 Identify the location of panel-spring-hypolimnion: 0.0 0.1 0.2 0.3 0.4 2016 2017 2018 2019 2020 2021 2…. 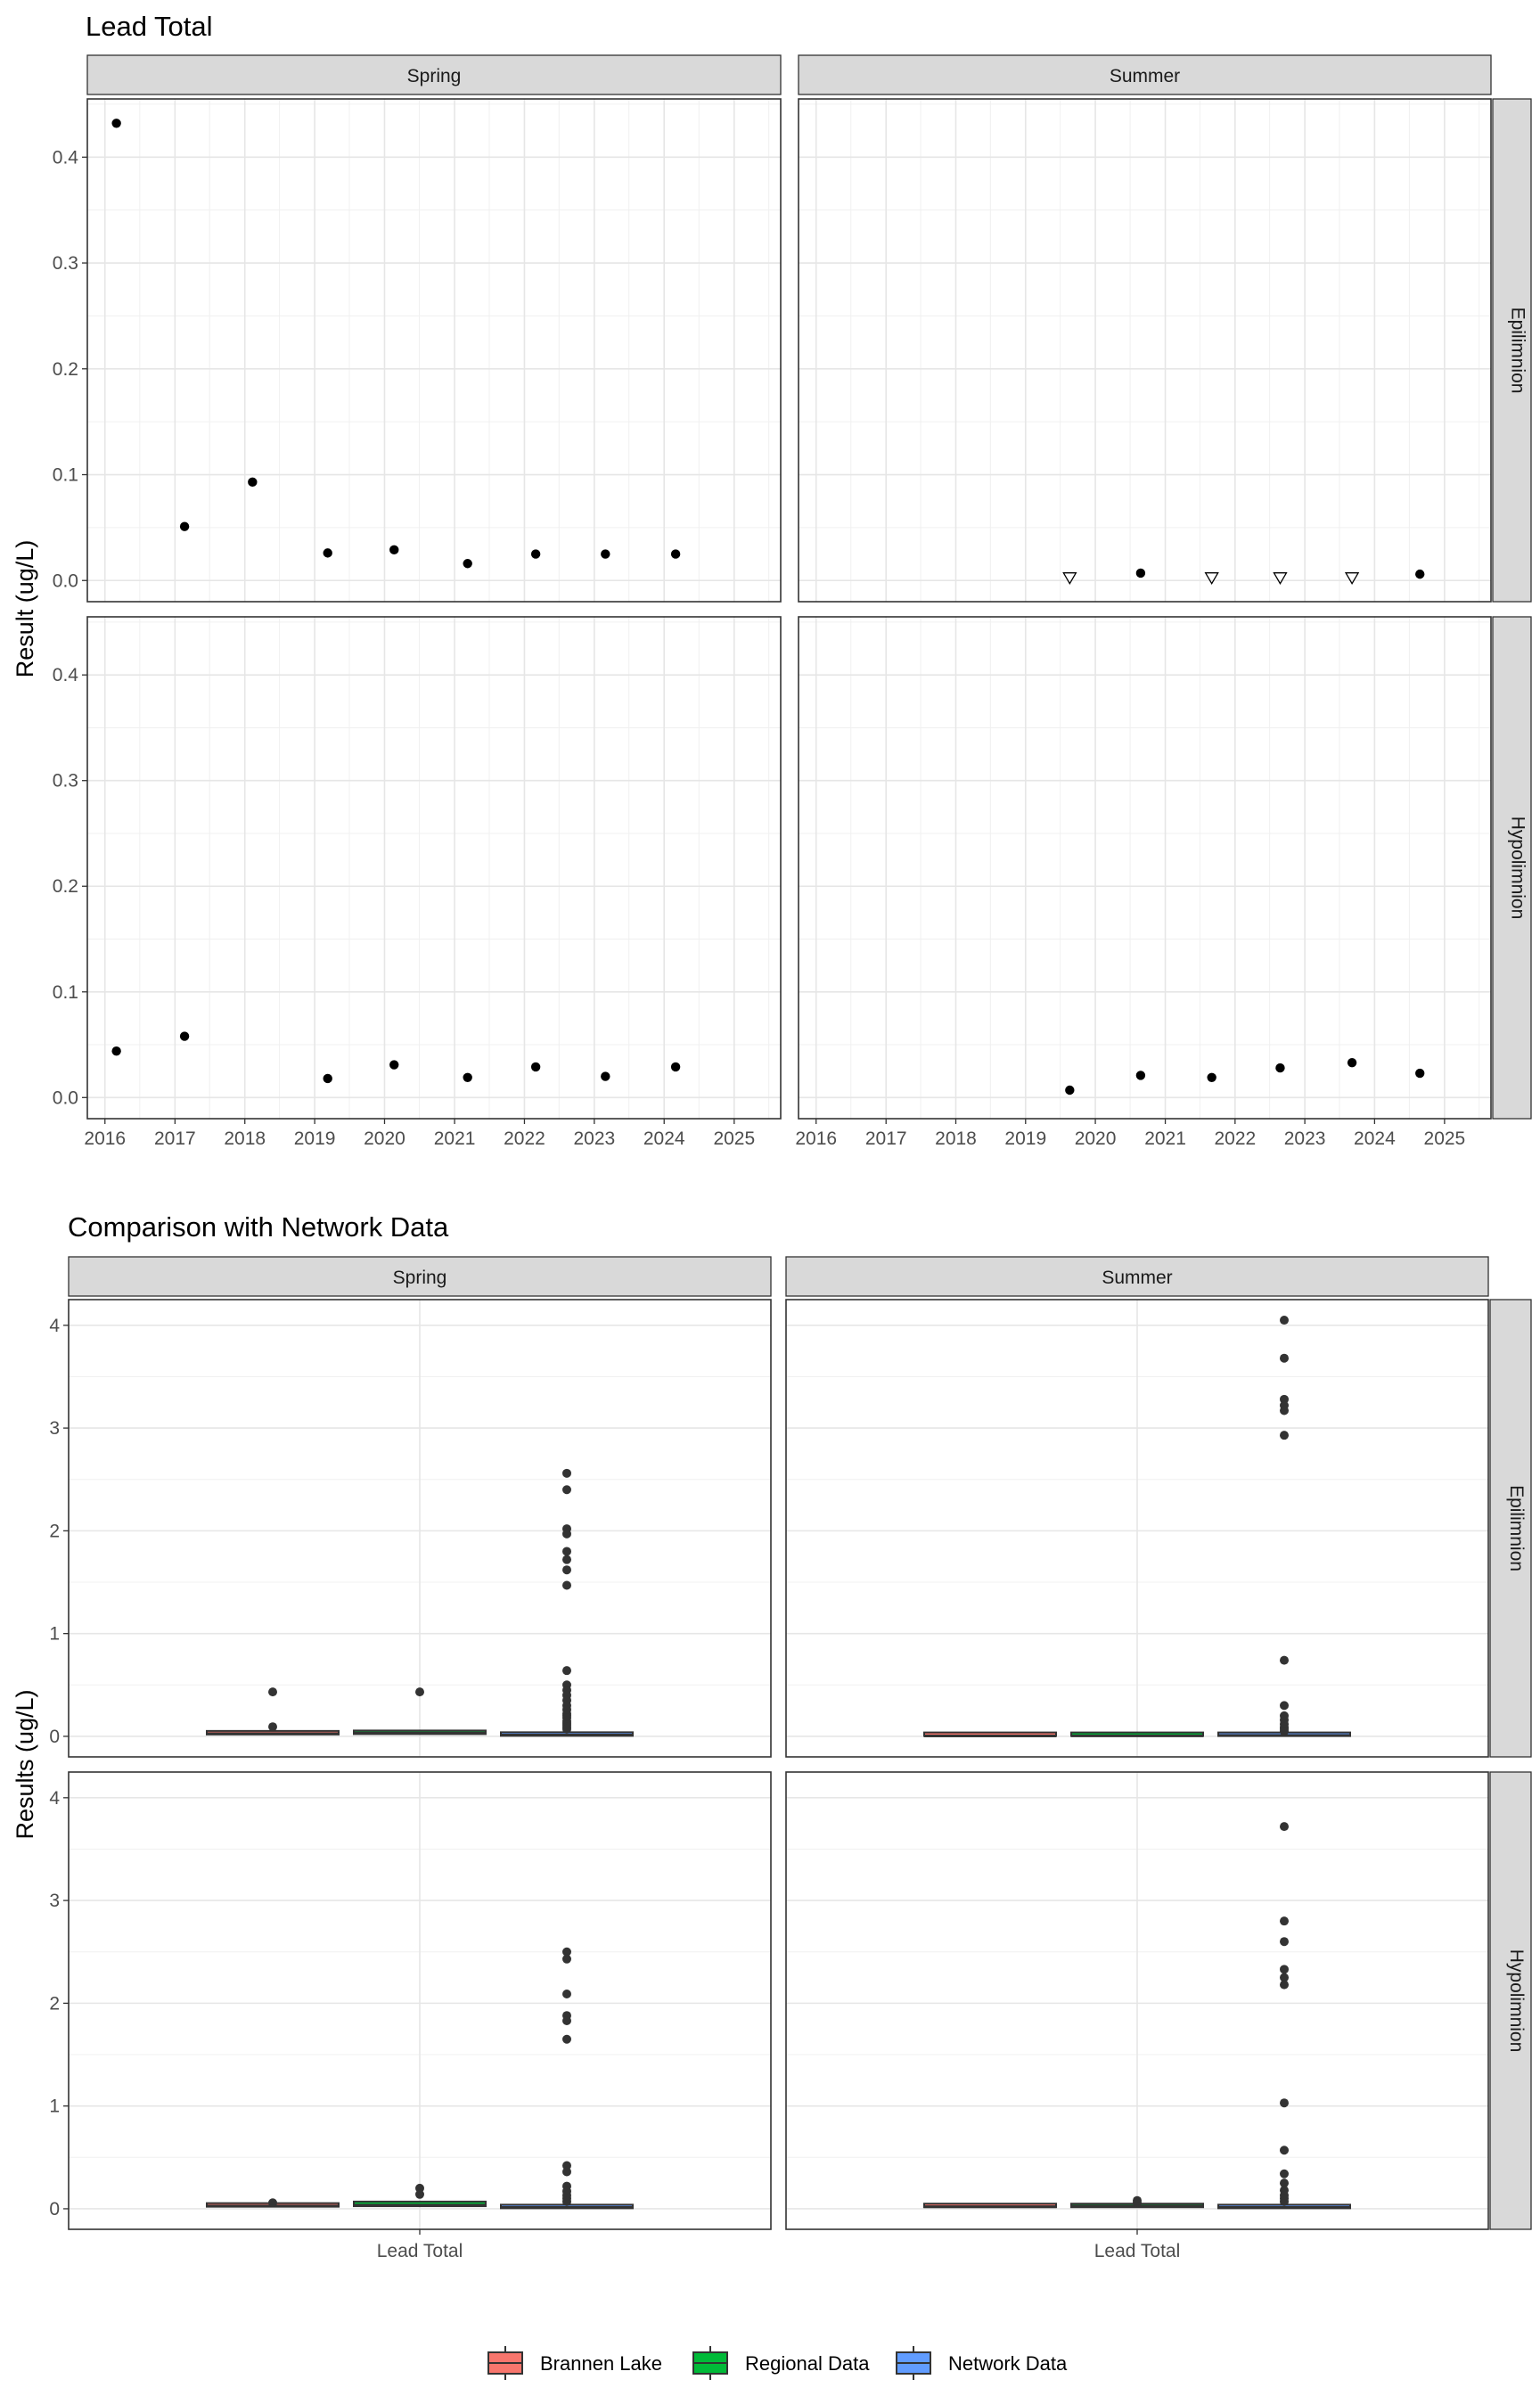
(417, 882).